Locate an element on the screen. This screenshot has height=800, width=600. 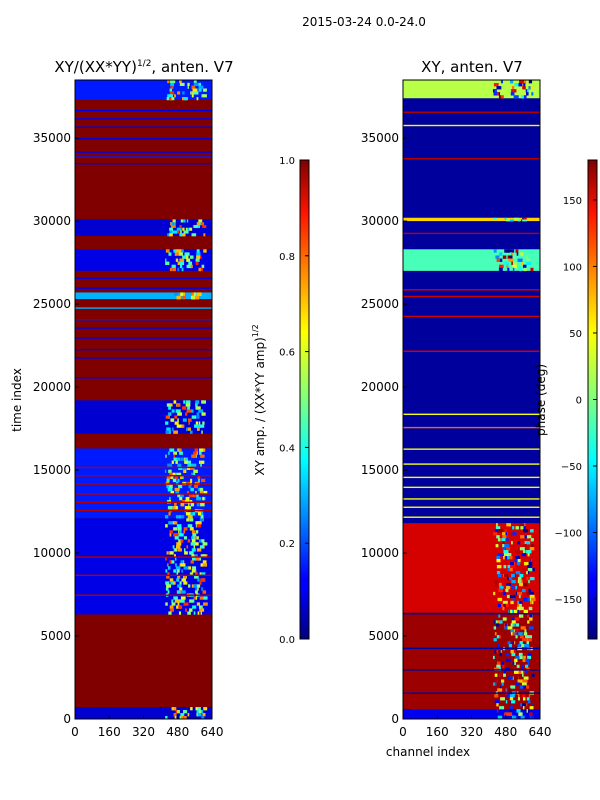
x-tick-label: 0 is located at coordinates (403, 732).